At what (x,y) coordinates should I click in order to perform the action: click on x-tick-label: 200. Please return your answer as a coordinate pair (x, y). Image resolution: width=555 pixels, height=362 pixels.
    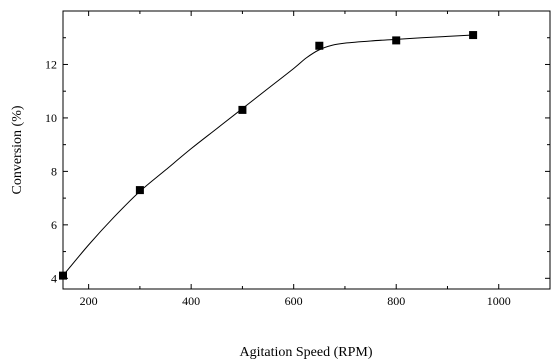
    Looking at the image, I should click on (89, 301).